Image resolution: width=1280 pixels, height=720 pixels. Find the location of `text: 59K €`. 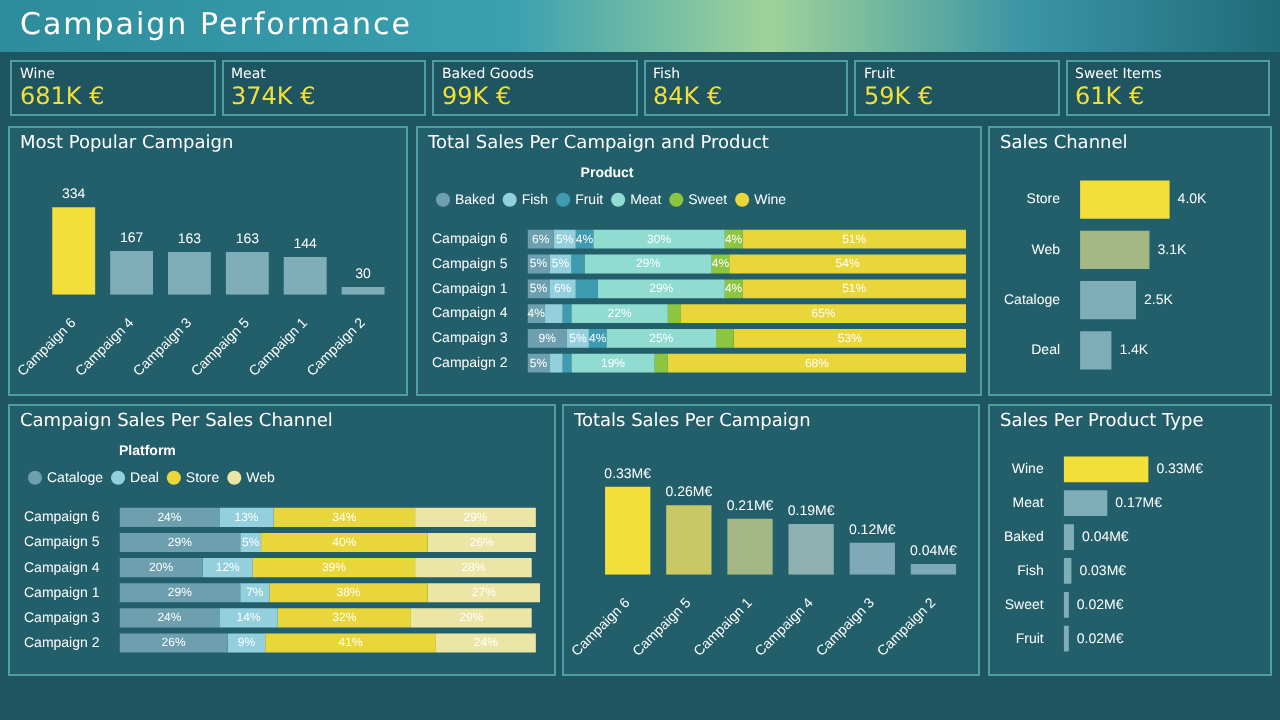

text: 59K € is located at coordinates (899, 96).